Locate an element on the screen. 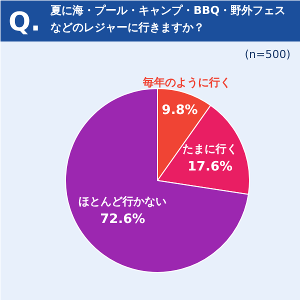  chart-title: 夏に海・プール・キャンプ・BBQ・野外フェスなどのレジャーに行きますか？ is located at coordinates (168, 19).